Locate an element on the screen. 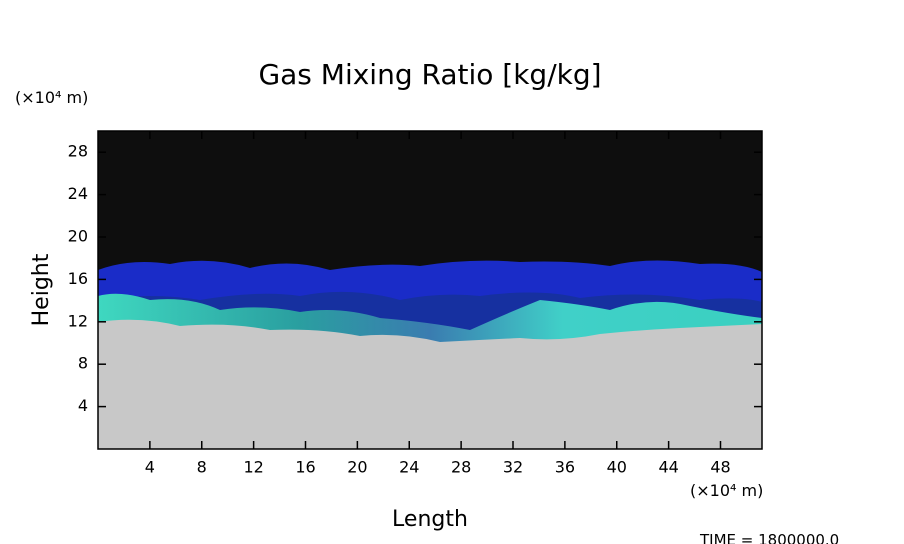  y-tick-label: 28 is located at coordinates (78, 151).